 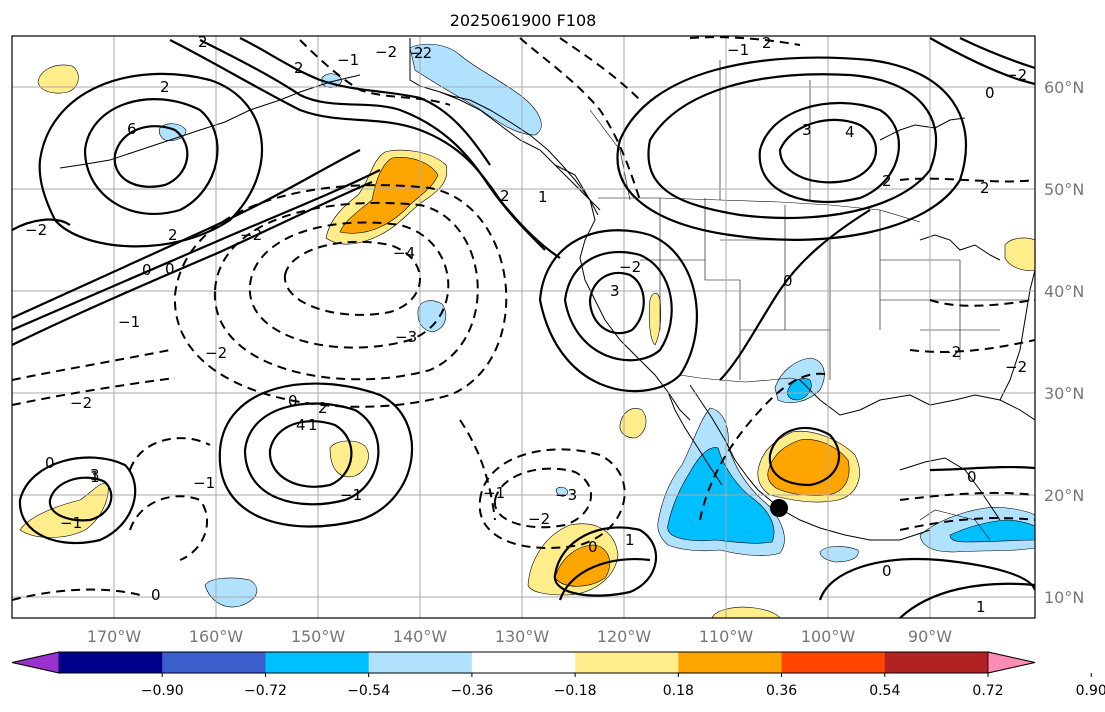 I want to click on lon-label: 130°W, so click(x=522, y=636).